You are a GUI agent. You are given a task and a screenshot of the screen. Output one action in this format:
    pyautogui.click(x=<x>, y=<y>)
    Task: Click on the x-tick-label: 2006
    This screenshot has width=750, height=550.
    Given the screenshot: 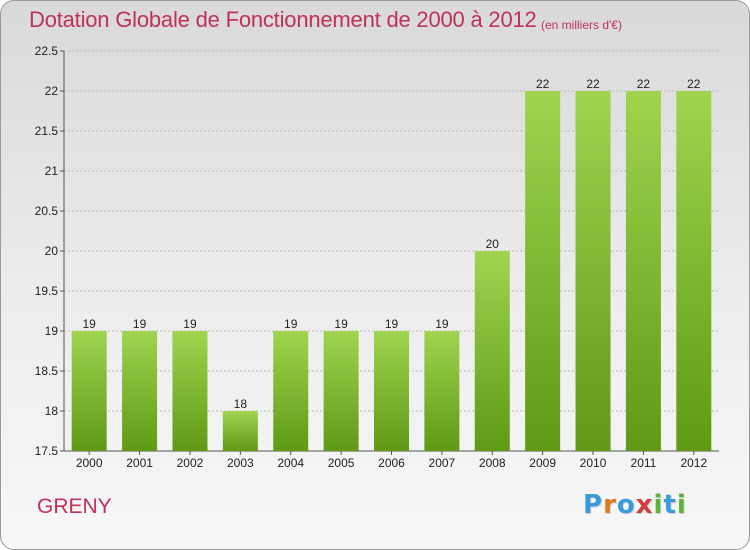 What is the action you would take?
    pyautogui.click(x=391, y=463)
    